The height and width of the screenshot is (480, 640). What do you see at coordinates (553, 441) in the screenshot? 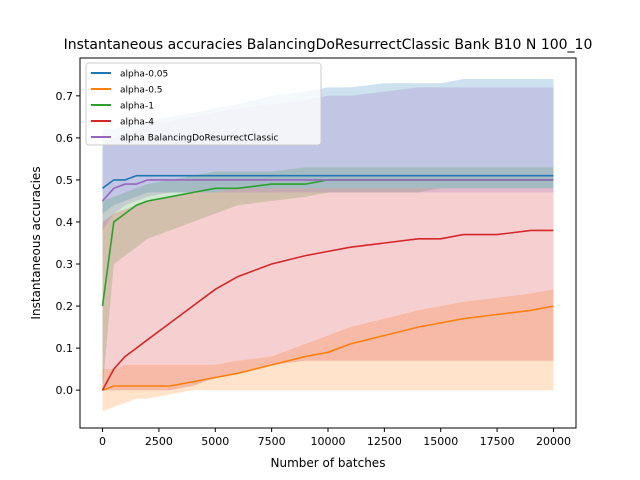
I see `x-tick-label: 20000` at bounding box center [553, 441].